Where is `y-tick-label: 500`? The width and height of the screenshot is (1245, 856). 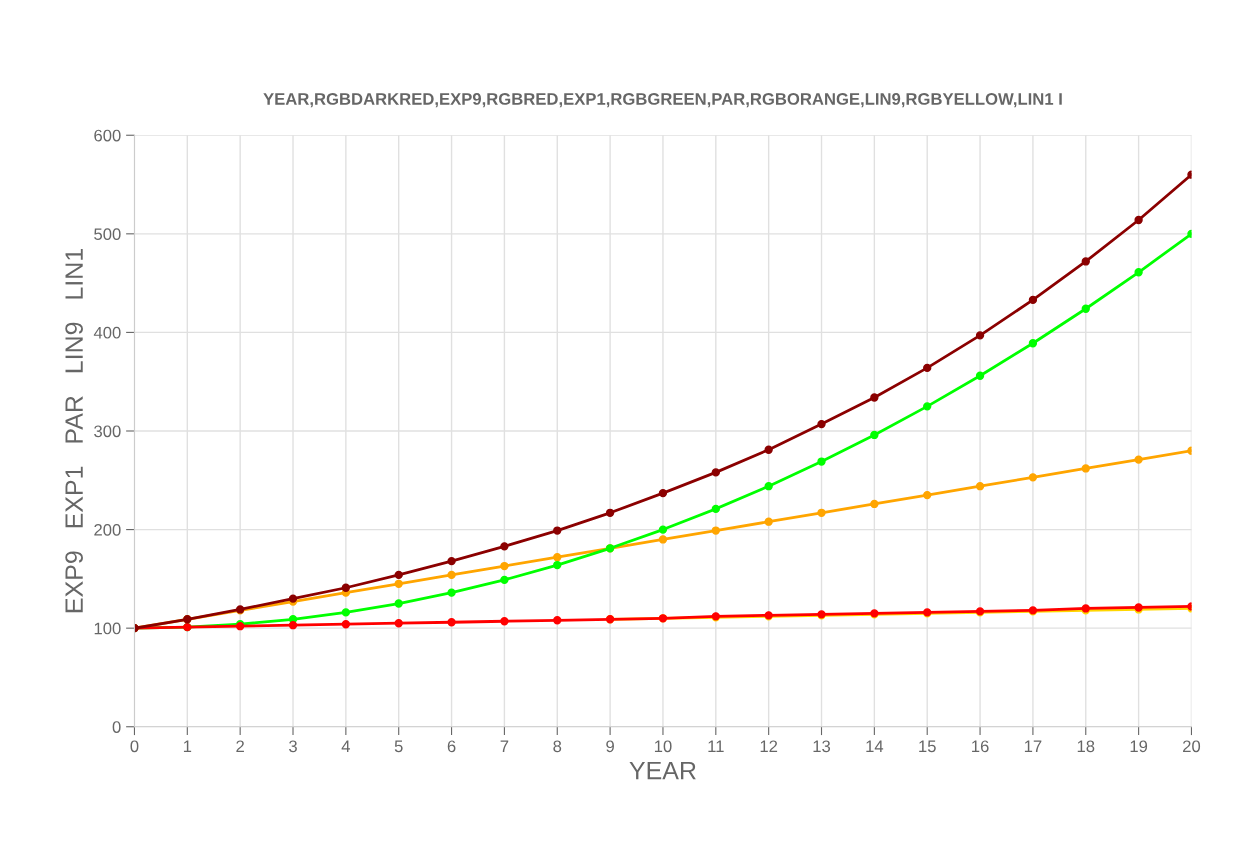 y-tick-label: 500 is located at coordinates (107, 234).